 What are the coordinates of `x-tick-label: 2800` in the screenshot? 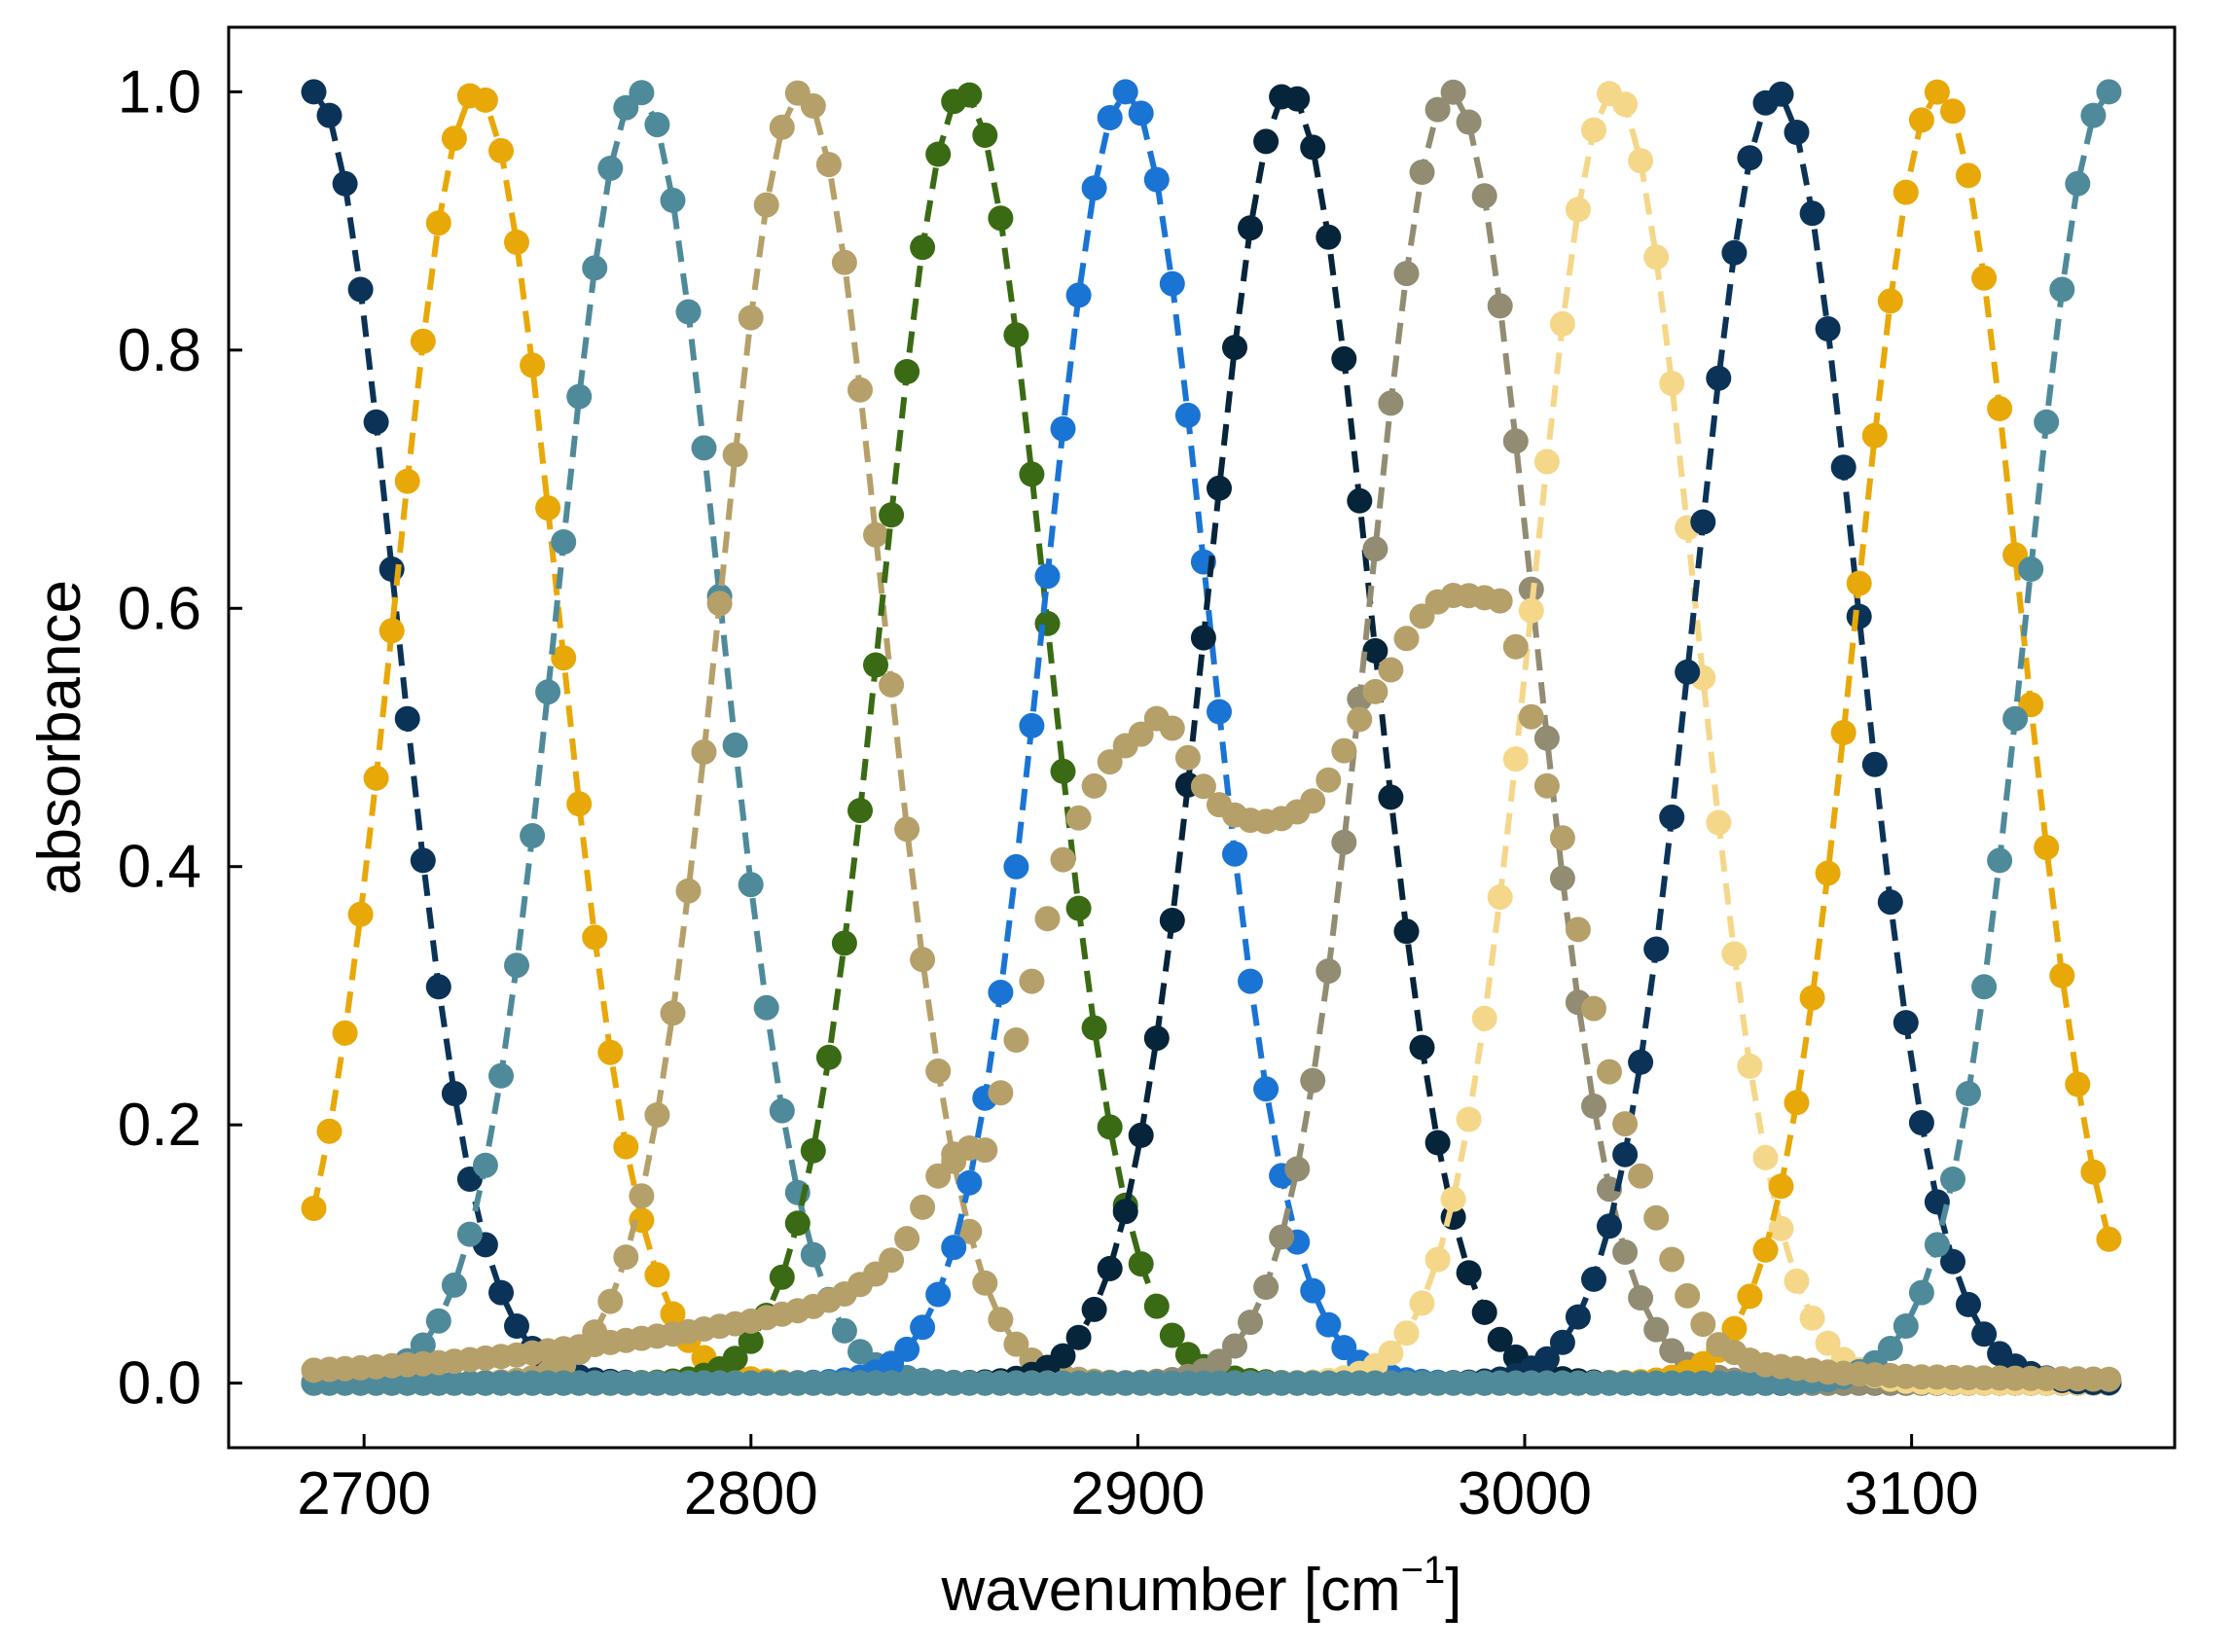 It's located at (751, 1493).